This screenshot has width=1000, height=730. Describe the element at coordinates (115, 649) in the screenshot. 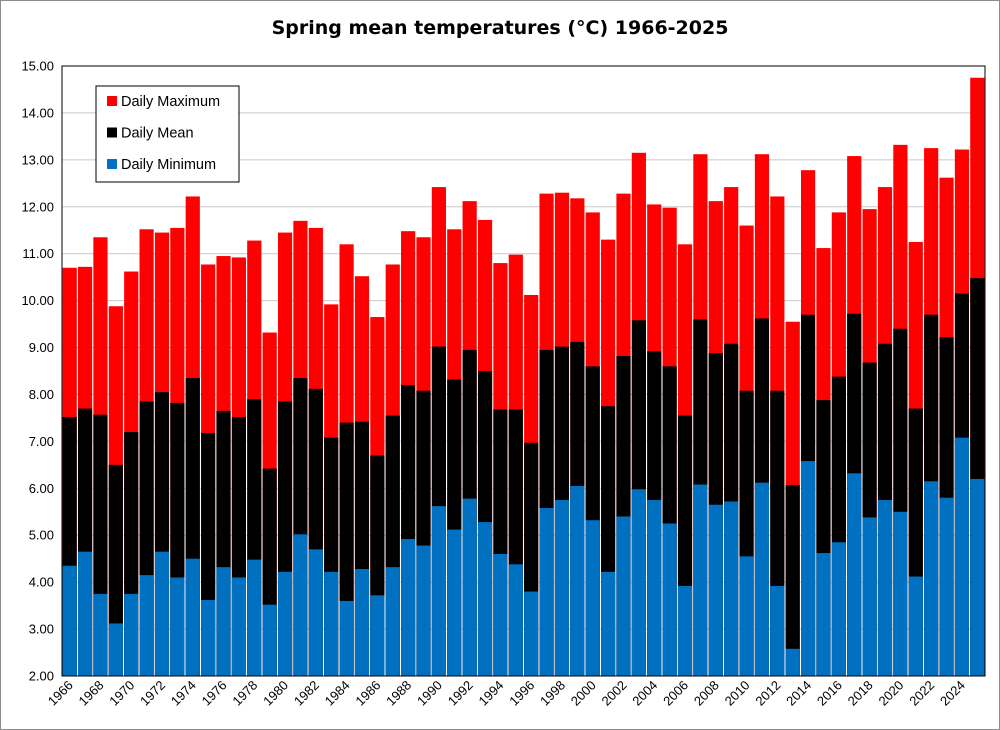

I see `daily-minimum-bar-1969` at that location.